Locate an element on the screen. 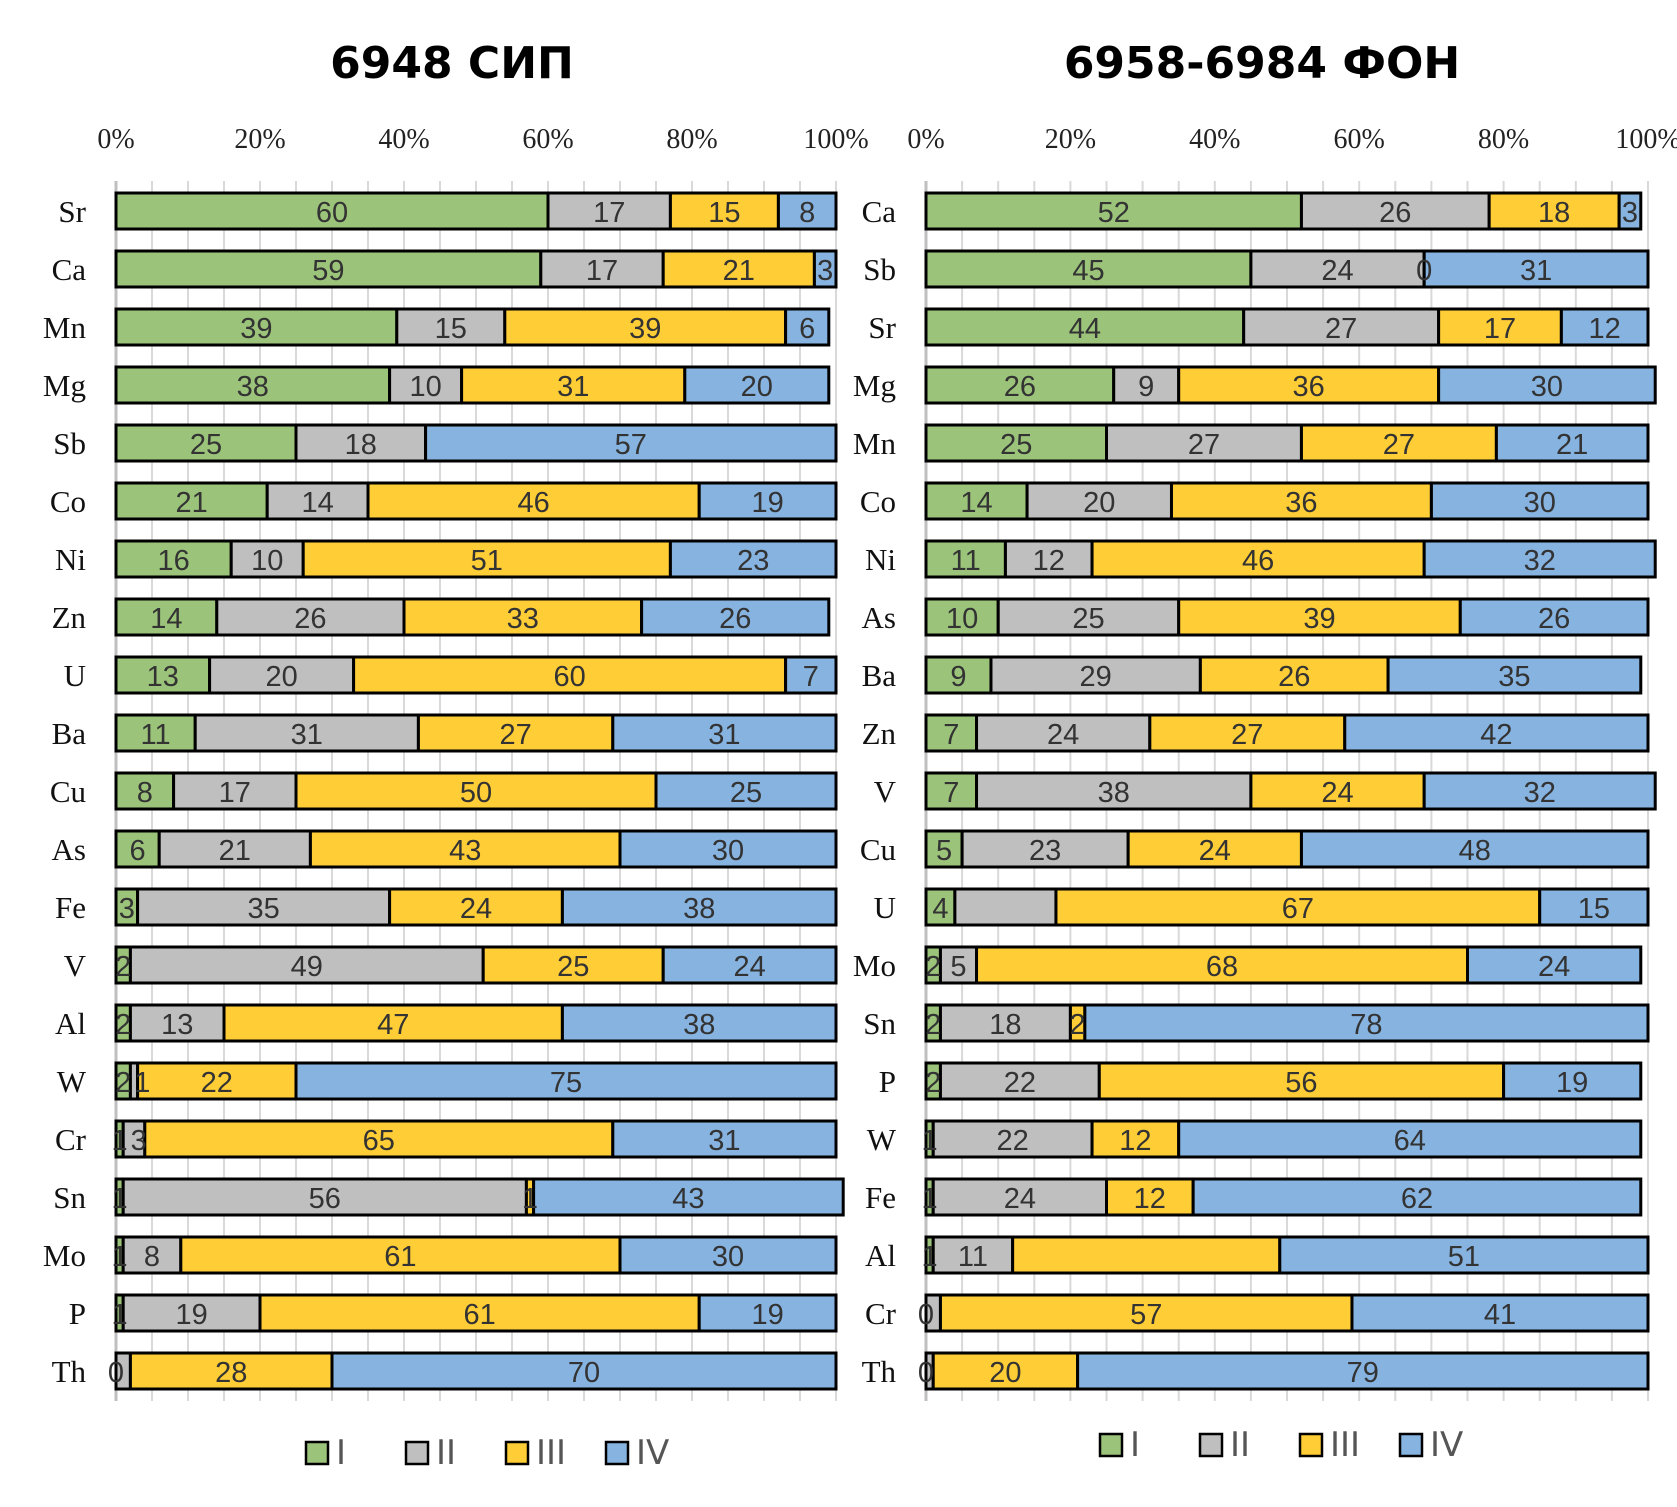  data-label: 56 is located at coordinates (325, 1199).